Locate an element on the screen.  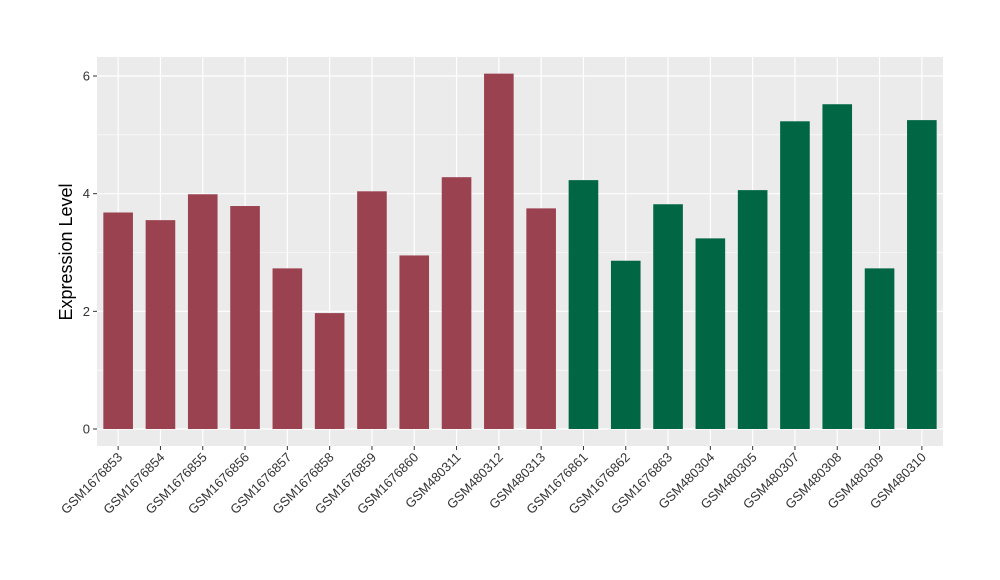
y-tick-label: 4 is located at coordinates (86, 193).